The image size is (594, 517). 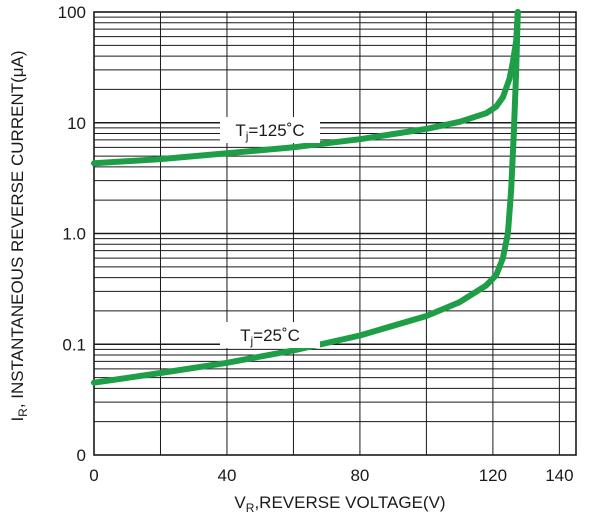 What do you see at coordinates (240, 502) in the screenshot?
I see `x-axis-label-main: V` at bounding box center [240, 502].